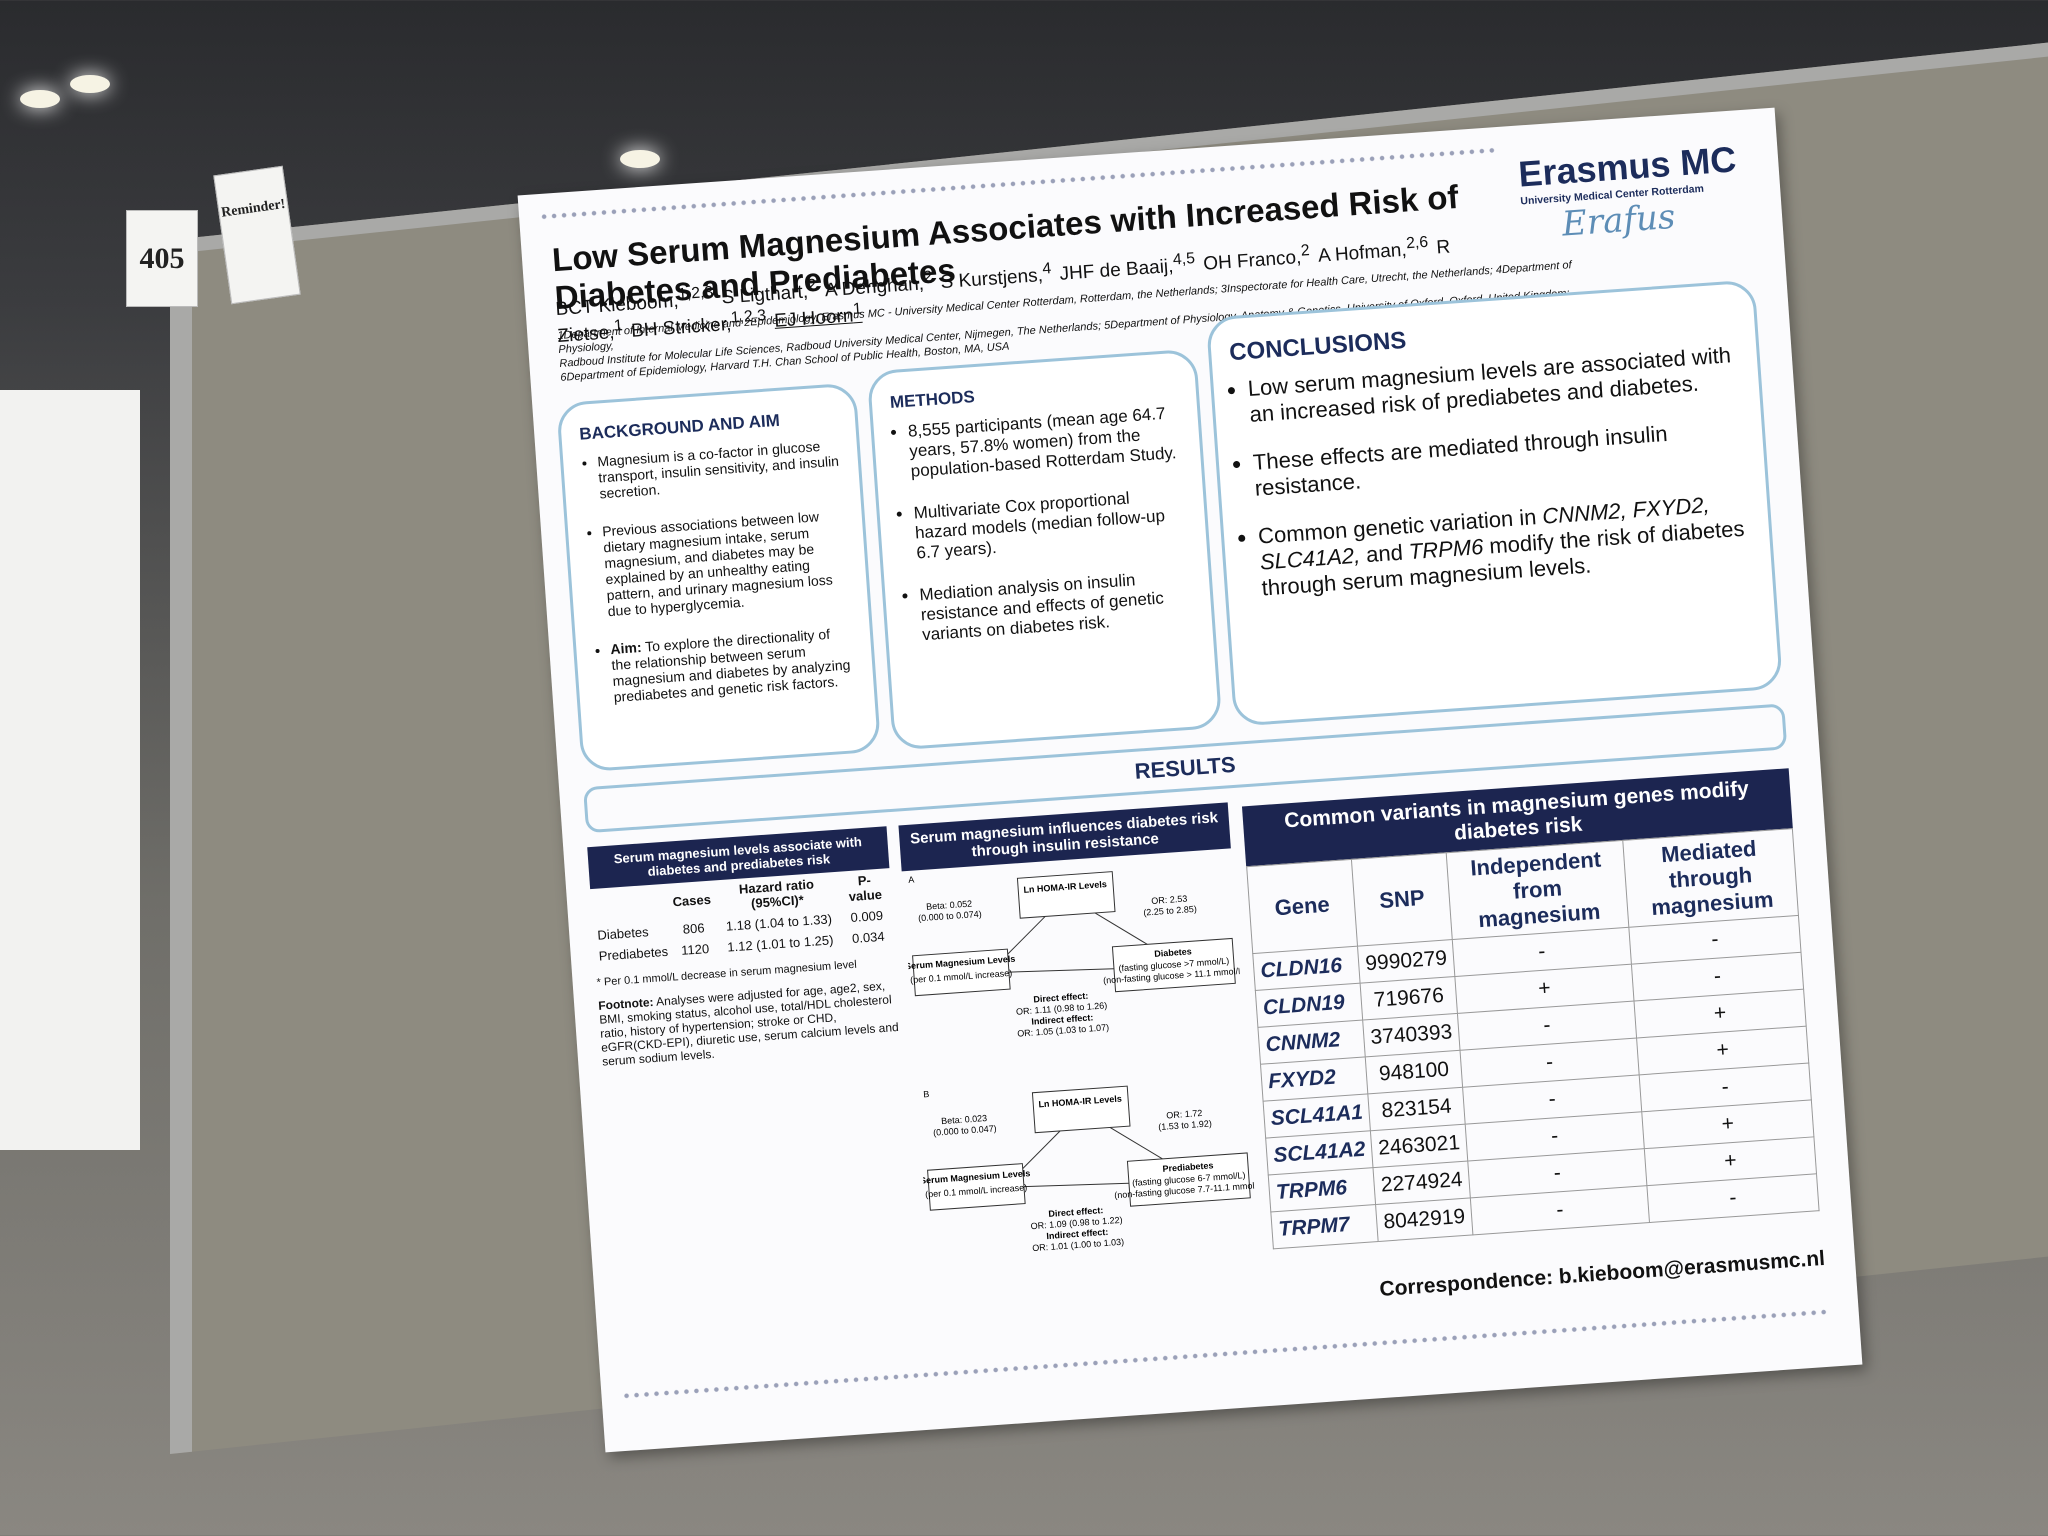  I want to click on correspondence-label: Correspondence:, so click(1466, 1283).